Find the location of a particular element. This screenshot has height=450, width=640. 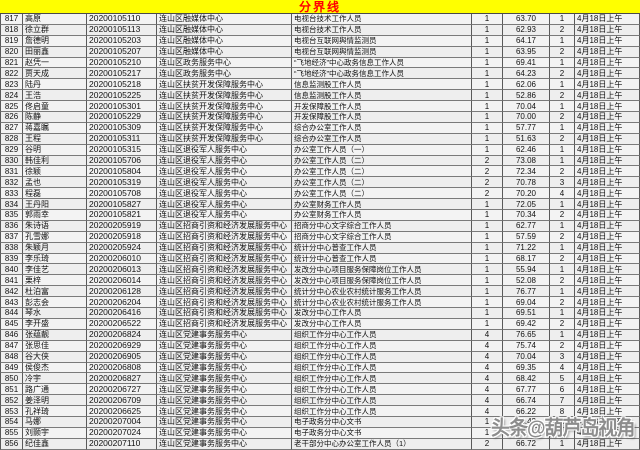

score-cell: 74.42 is located at coordinates (526, 422).